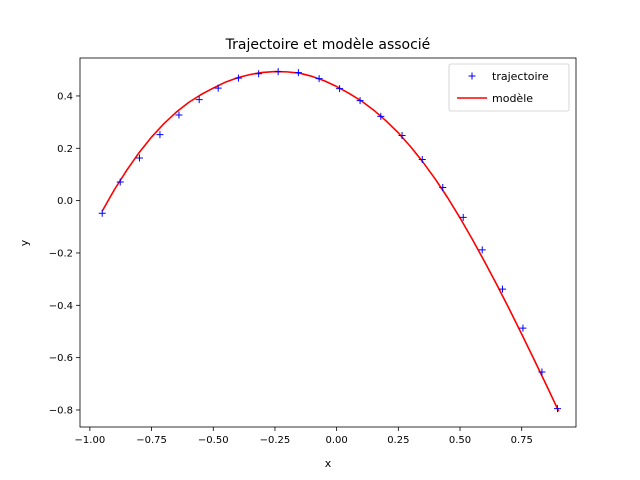 The image size is (640, 480). I want to click on x-tick-label: −0.50, so click(213, 440).